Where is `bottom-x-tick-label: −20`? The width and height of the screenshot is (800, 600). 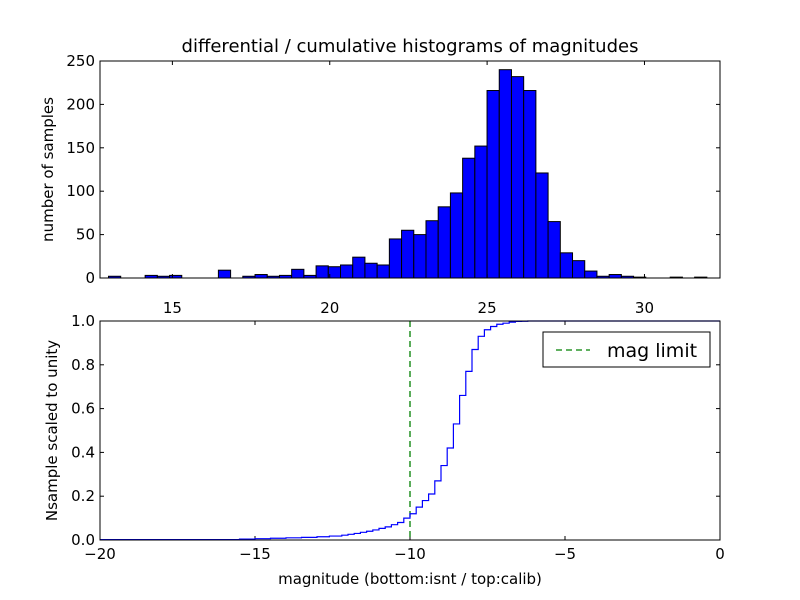
bottom-x-tick-label: −20 is located at coordinates (100, 554).